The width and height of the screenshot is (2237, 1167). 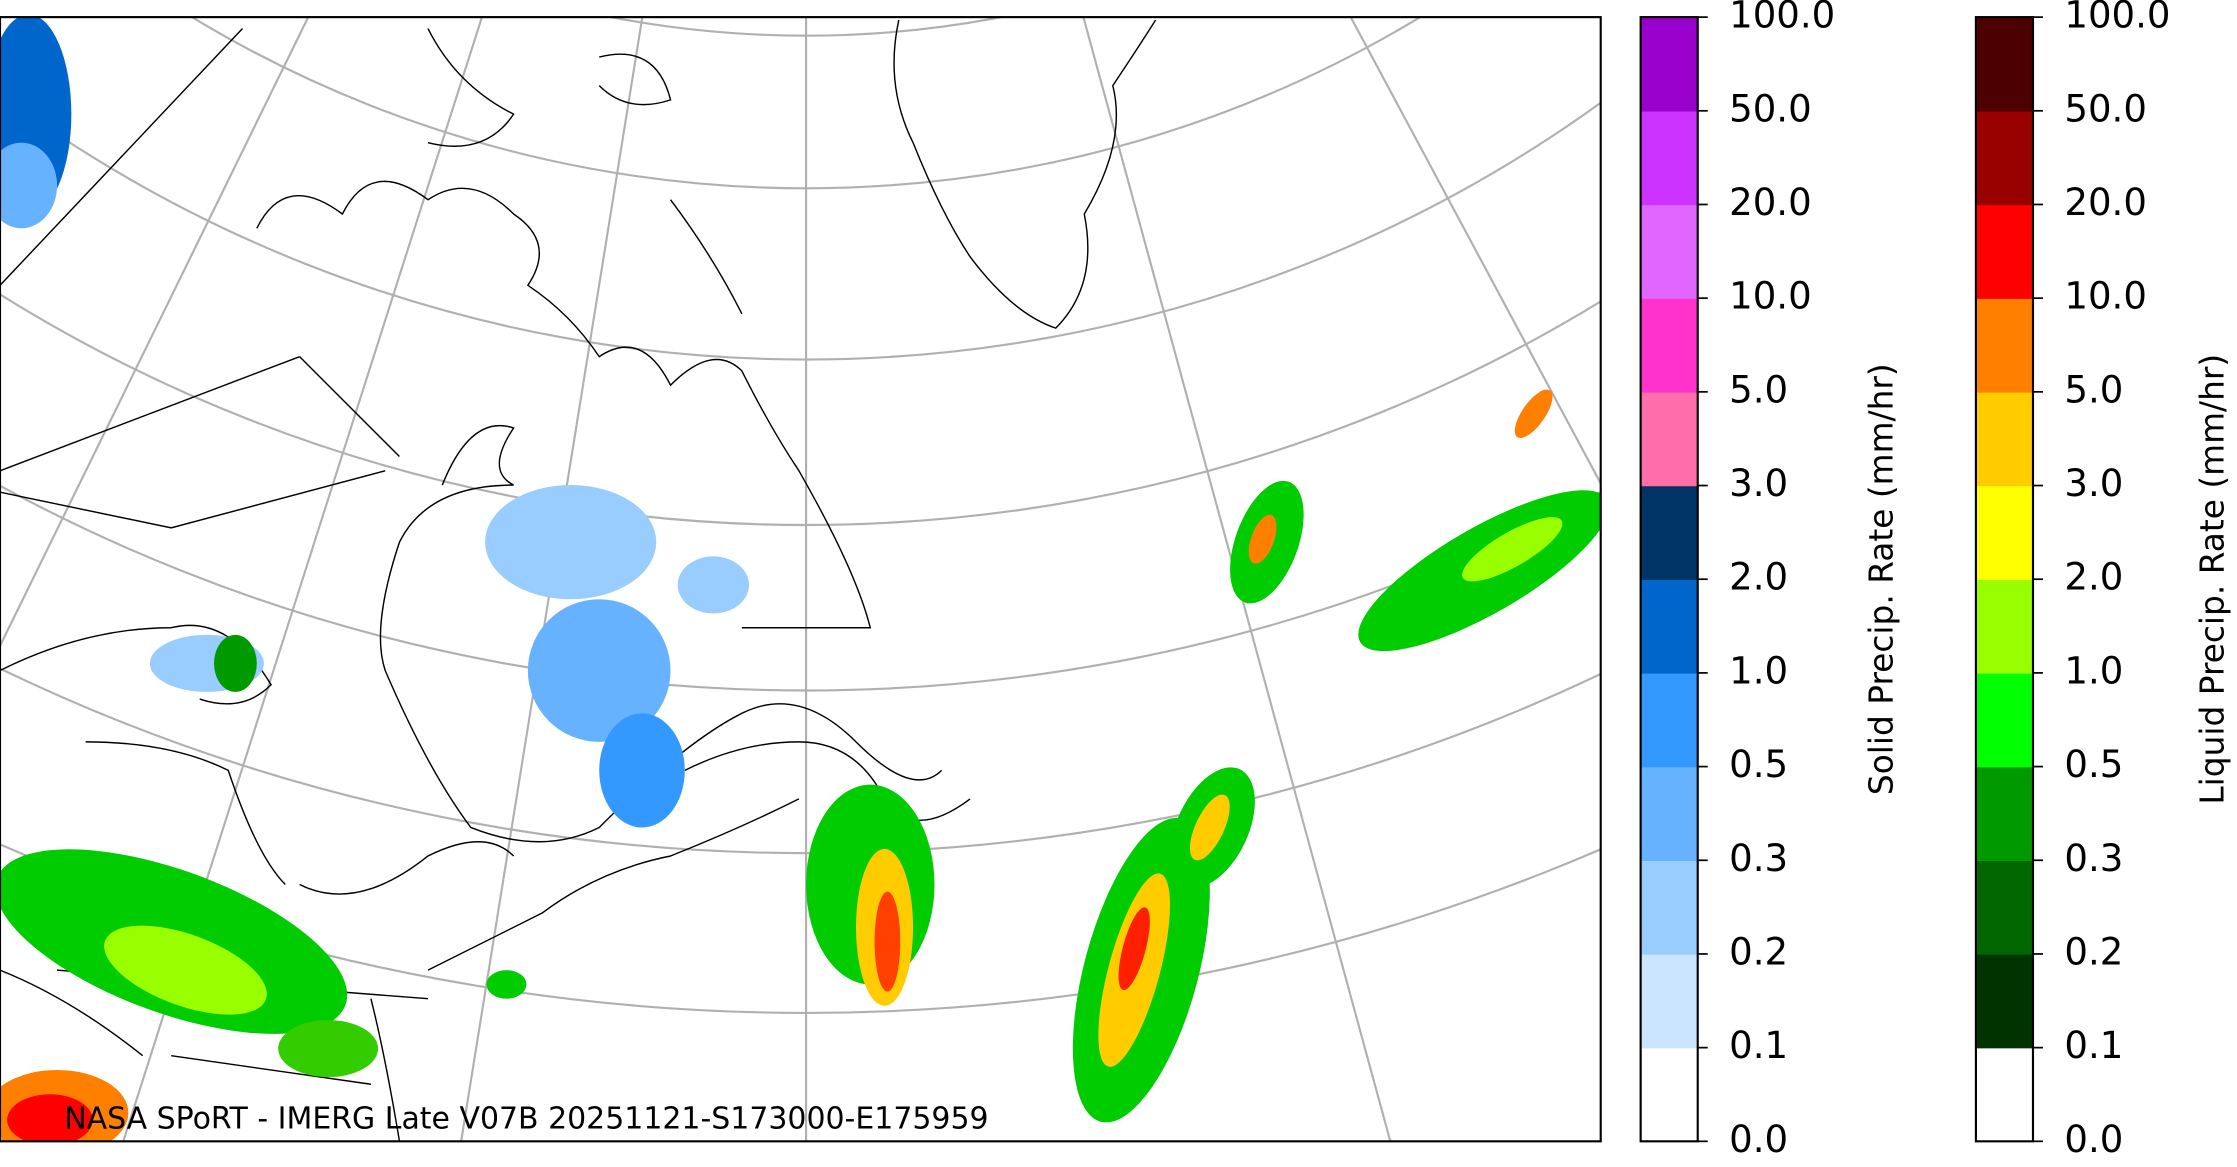 What do you see at coordinates (1882, 579) in the screenshot?
I see `colorbar-label: Solid Precip. Rate (mm/hr)` at bounding box center [1882, 579].